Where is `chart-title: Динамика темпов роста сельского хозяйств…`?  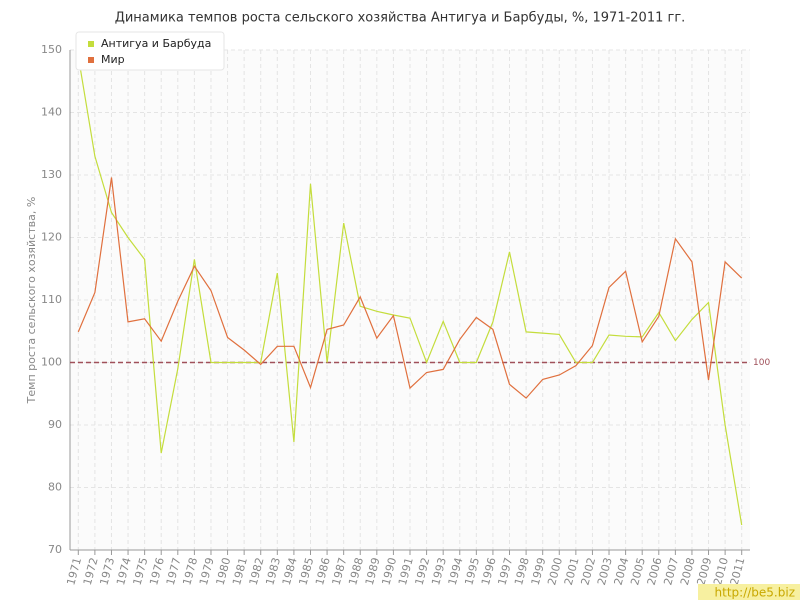 chart-title: Динамика темпов роста сельского хозяйств… is located at coordinates (400, 18).